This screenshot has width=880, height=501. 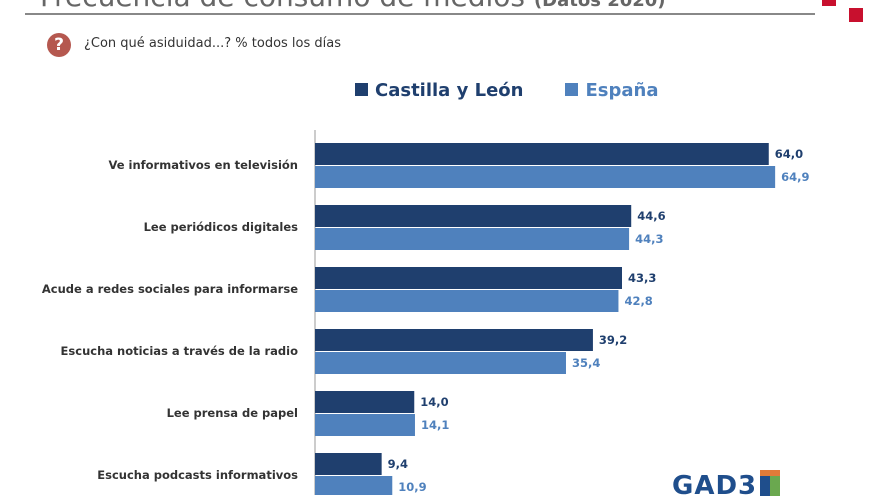 I want to click on category-label: Escucha podcasts informativos, so click(x=197, y=475).